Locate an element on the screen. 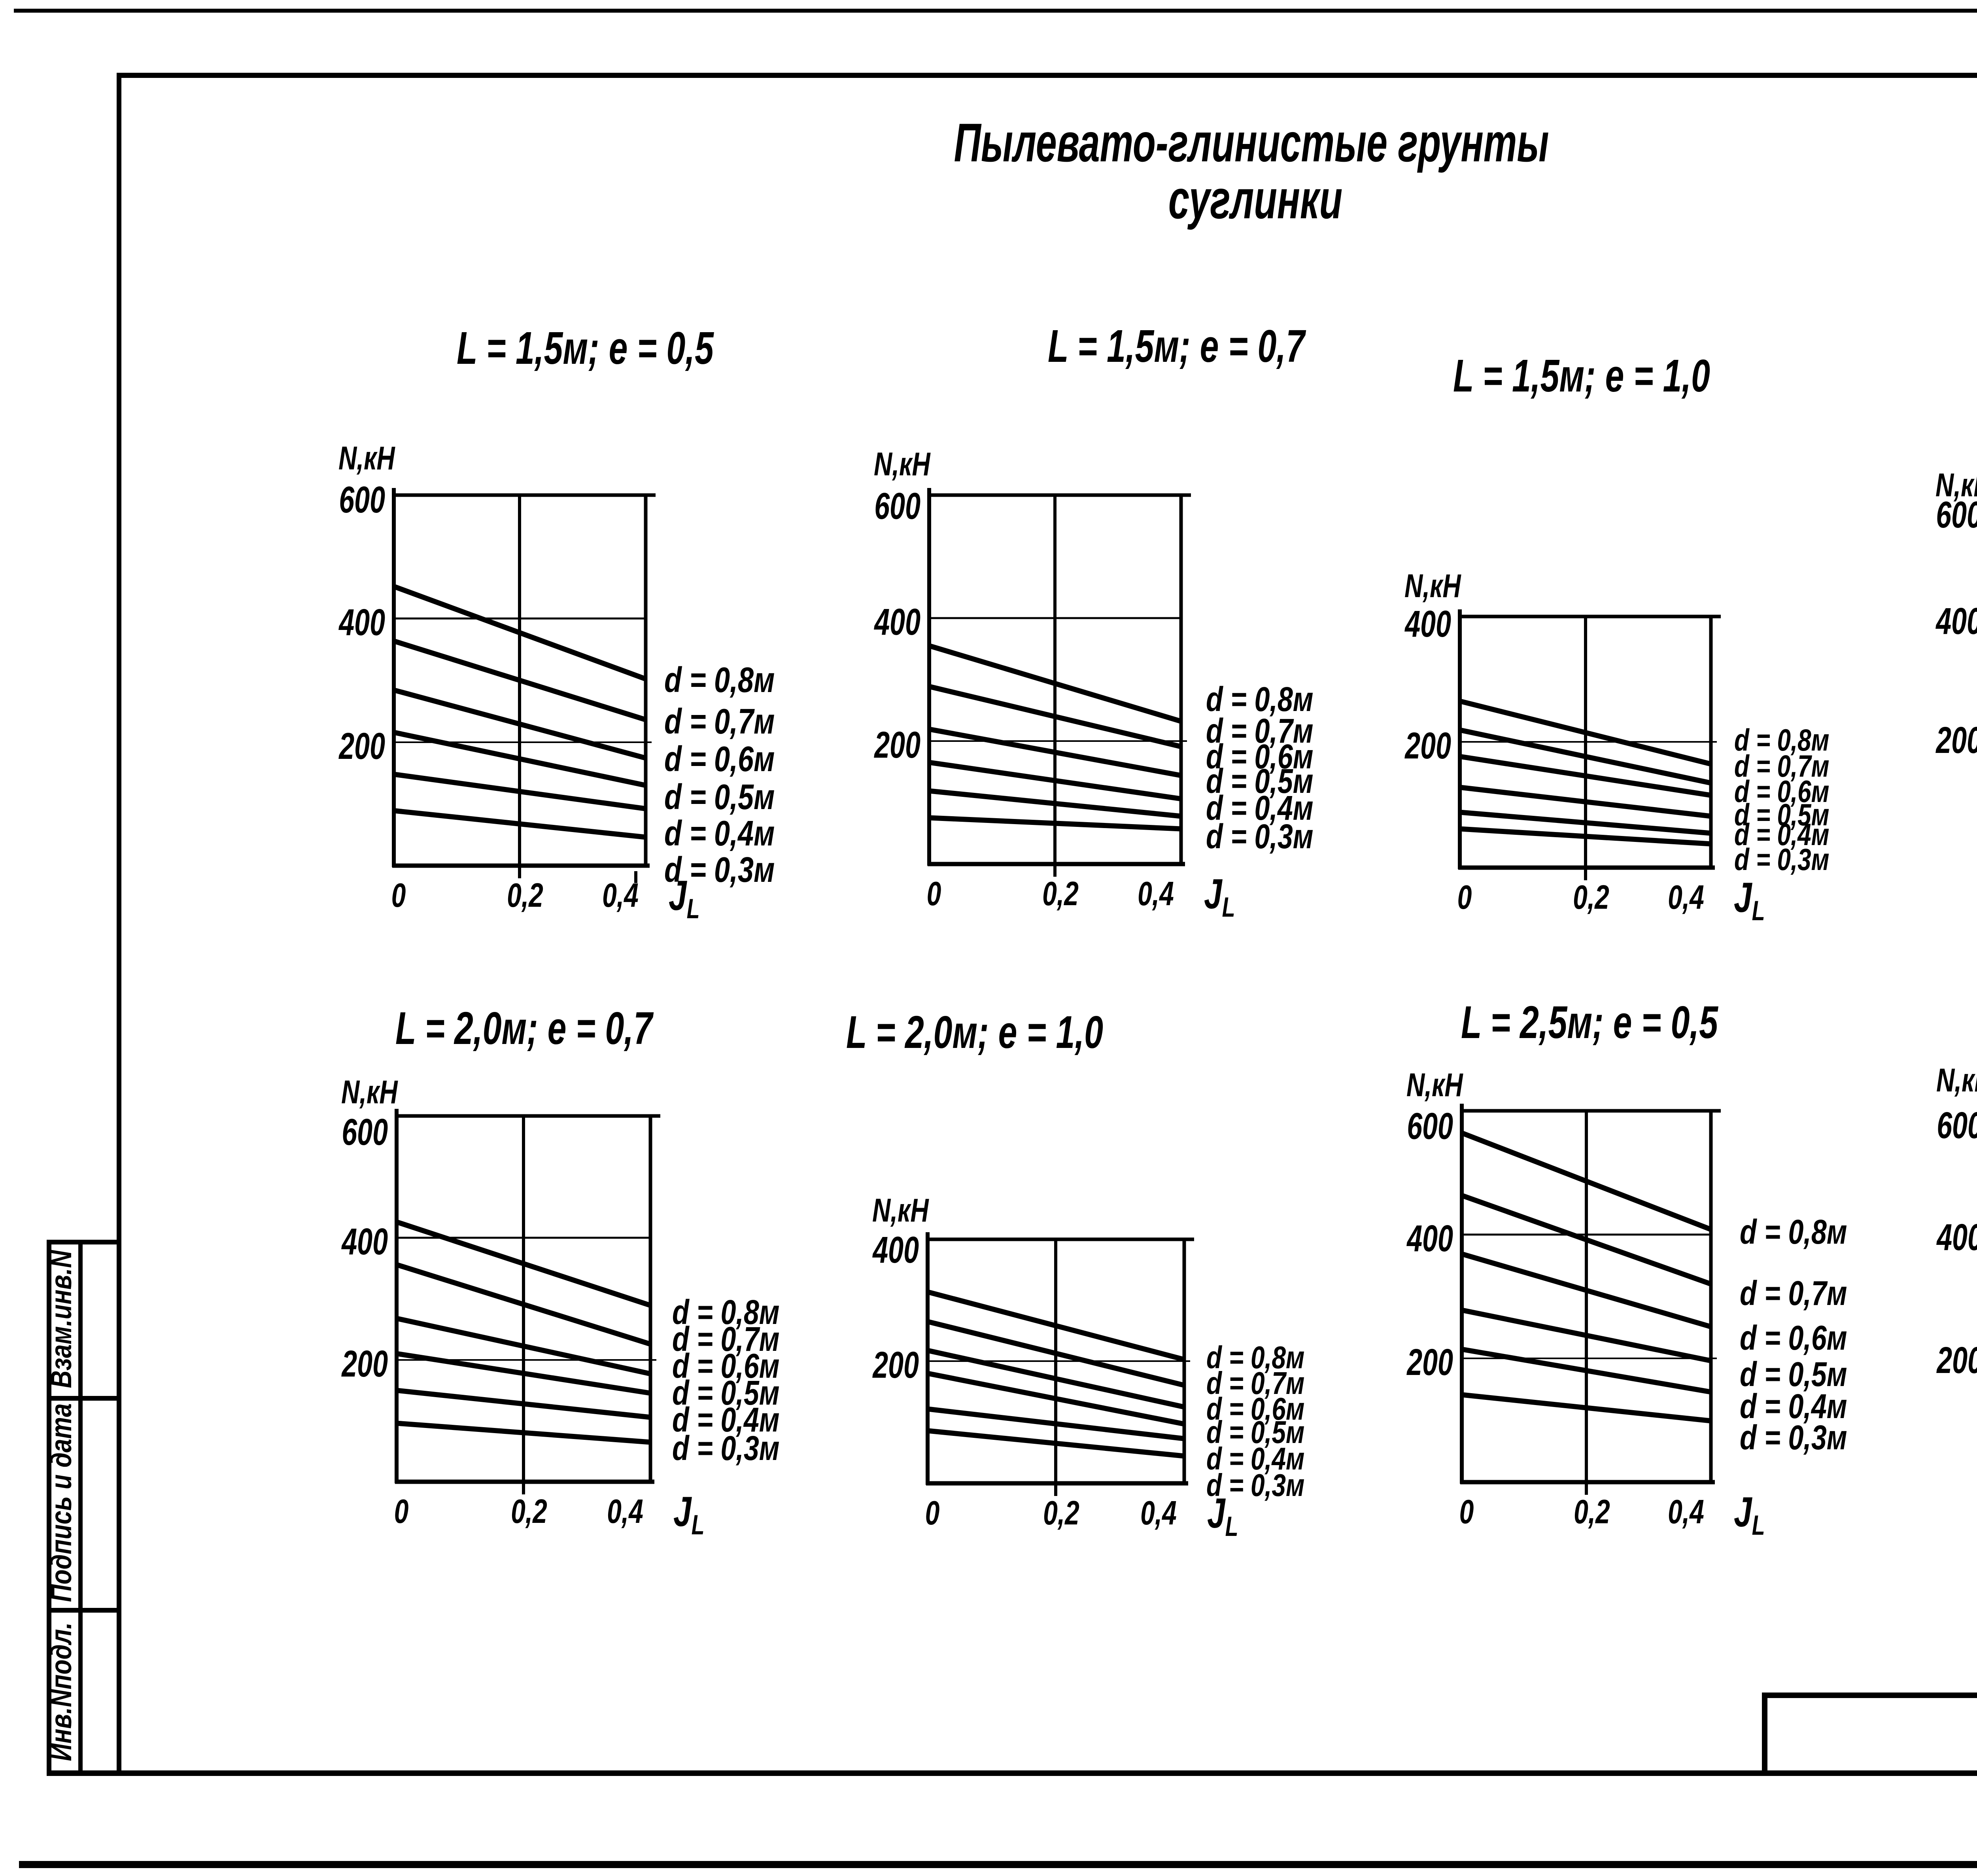 This screenshot has width=1977, height=1876. svg-text: L = 2,5м; e = 0,5 is located at coordinates (1590, 1022).